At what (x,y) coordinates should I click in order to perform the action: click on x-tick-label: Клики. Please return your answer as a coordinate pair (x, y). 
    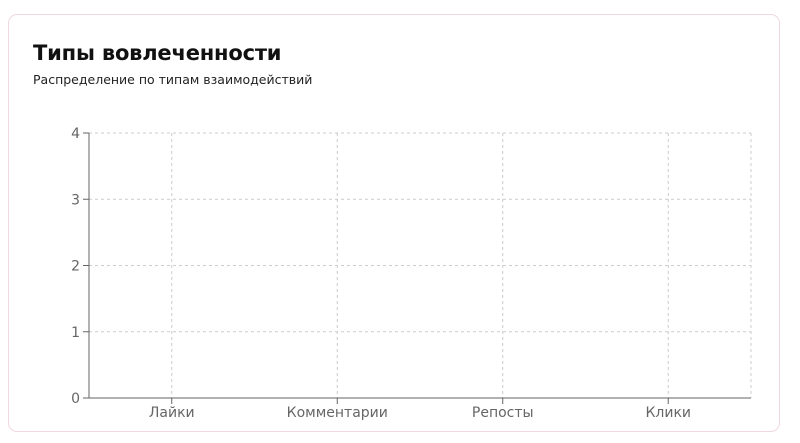
    Looking at the image, I should click on (668, 413).